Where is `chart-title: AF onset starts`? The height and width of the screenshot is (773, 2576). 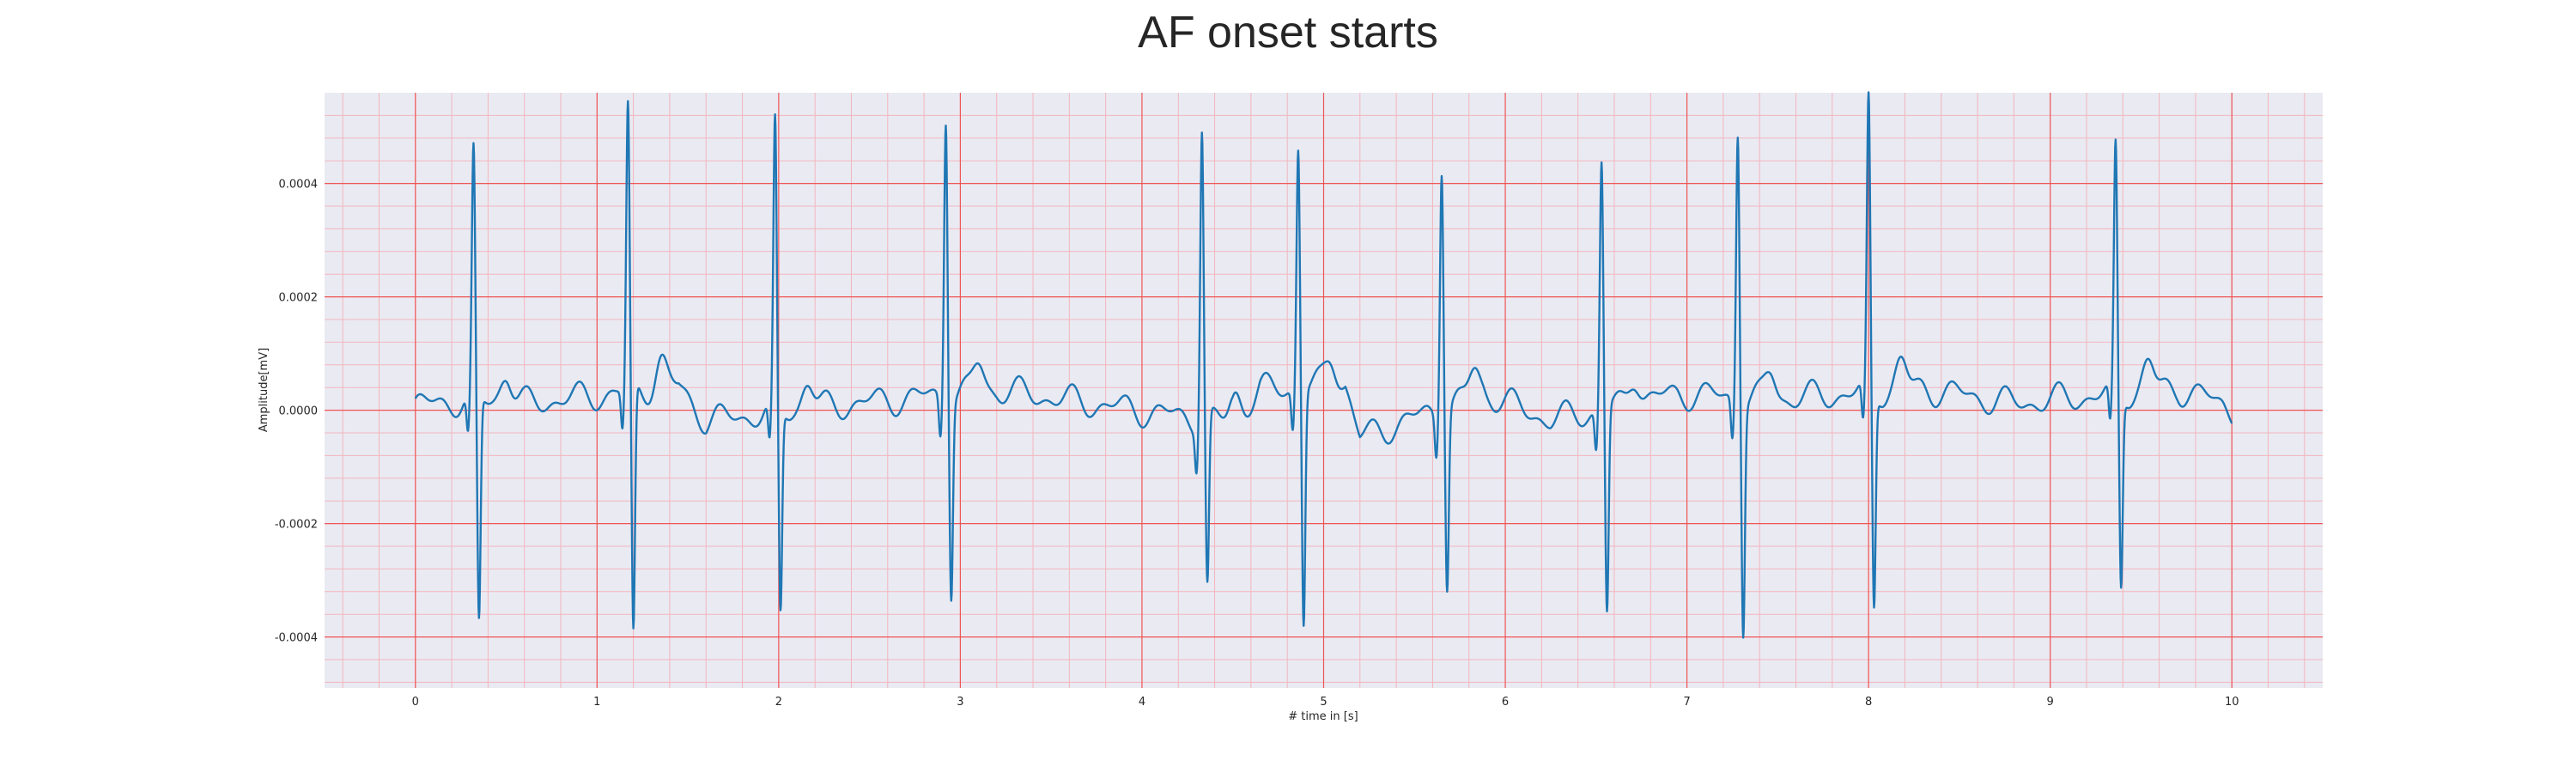 chart-title: AF onset starts is located at coordinates (1288, 33).